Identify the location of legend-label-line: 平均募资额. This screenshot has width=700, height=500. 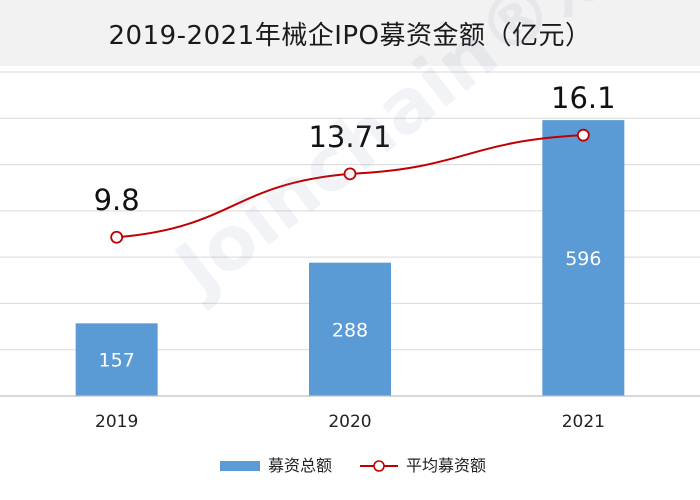
(446, 465).